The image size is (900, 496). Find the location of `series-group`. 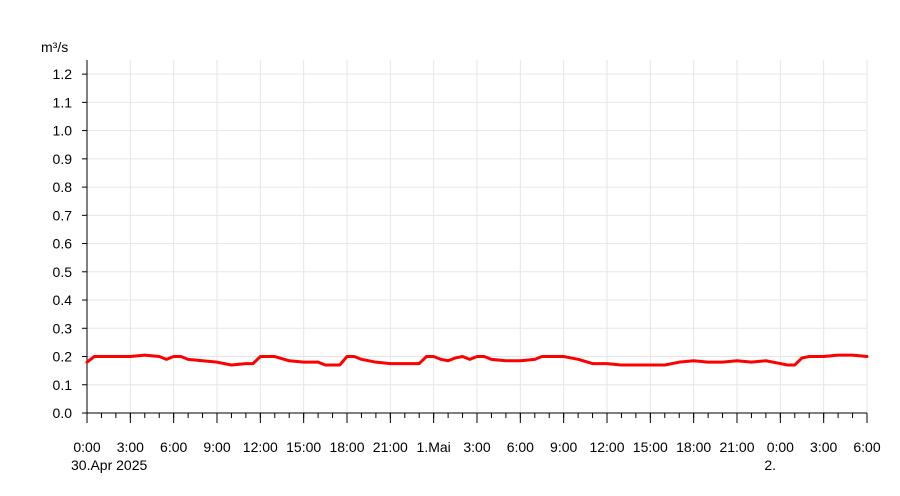

series-group is located at coordinates (477, 360).